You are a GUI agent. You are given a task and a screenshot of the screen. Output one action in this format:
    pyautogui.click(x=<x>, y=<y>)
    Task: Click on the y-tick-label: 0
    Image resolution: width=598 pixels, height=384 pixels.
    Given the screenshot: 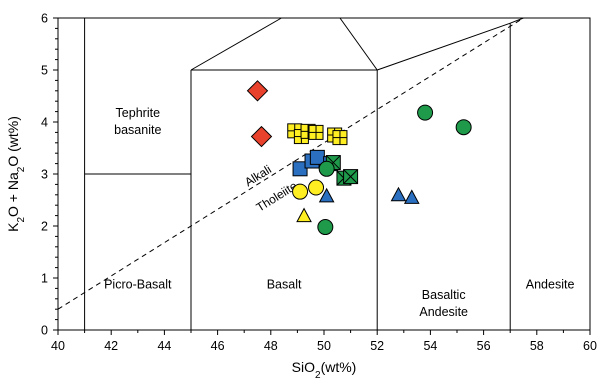 What is the action you would take?
    pyautogui.click(x=44, y=331)
    